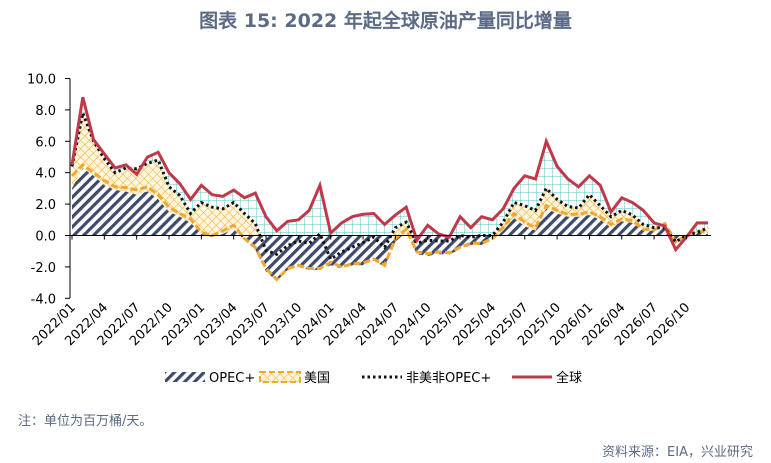  Describe the element at coordinates (448, 378) in the screenshot. I see `legend-label: 非美非OPEC+` at that location.